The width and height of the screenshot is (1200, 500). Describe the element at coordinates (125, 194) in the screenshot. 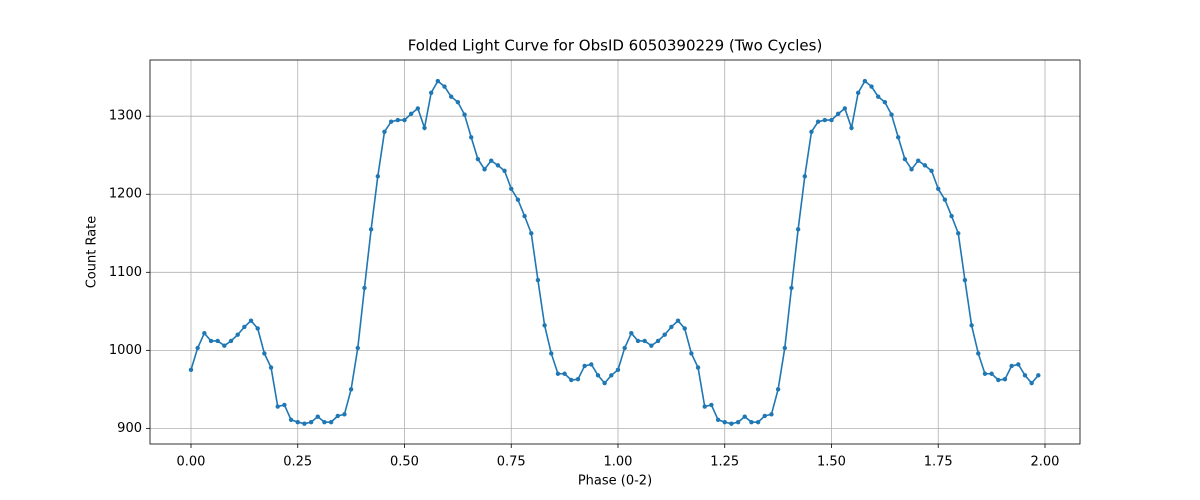

I see `y-tick-label: 1200` at that location.